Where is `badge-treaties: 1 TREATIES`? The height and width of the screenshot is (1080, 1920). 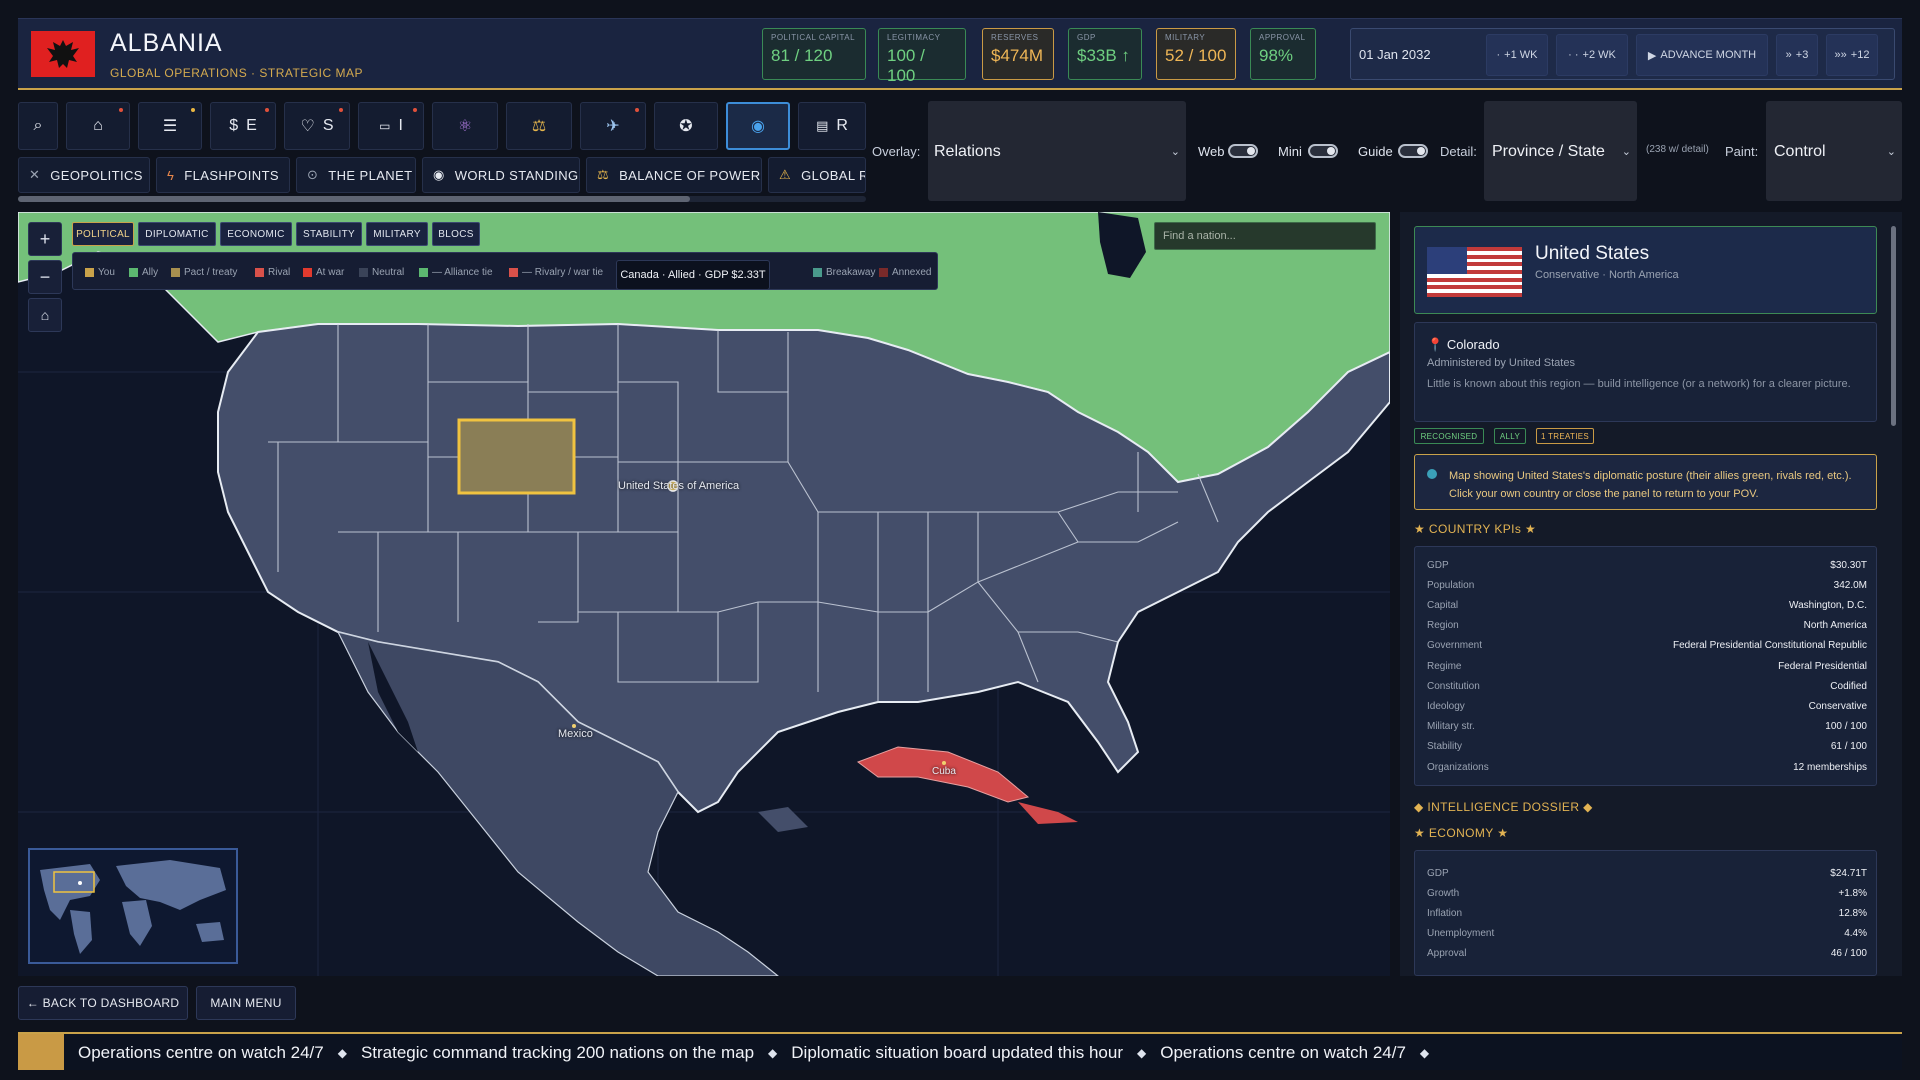 badge-treaties: 1 TREATIES is located at coordinates (1565, 436).